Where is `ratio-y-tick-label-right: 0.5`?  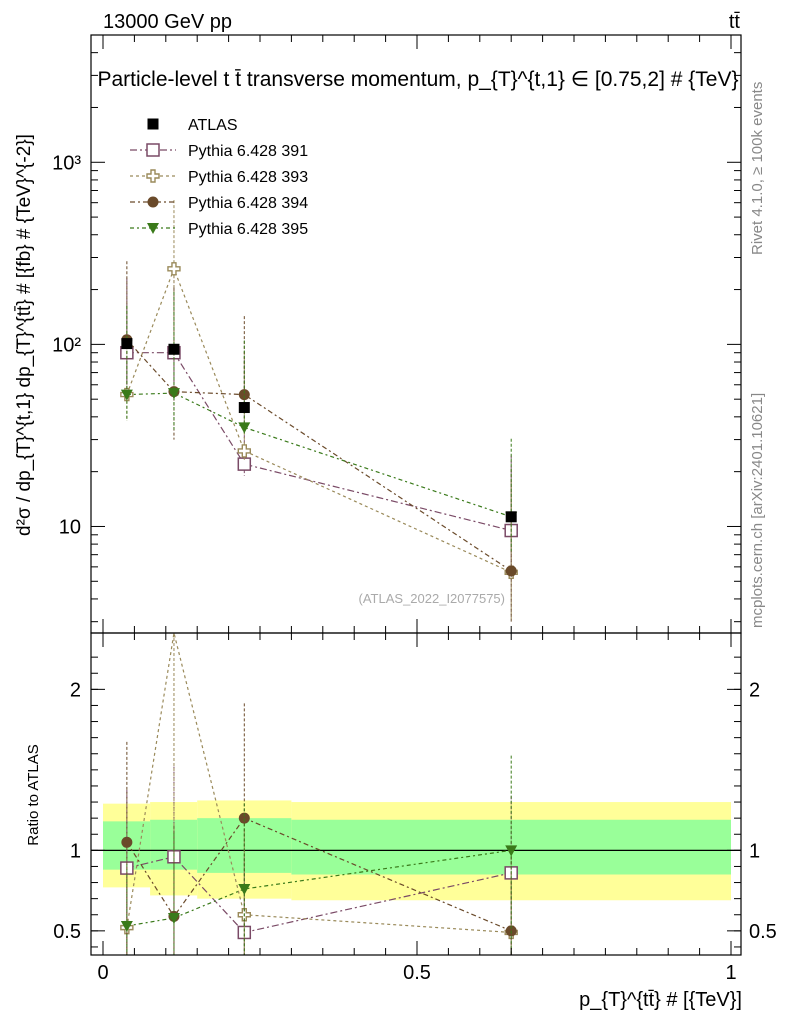 ratio-y-tick-label-right: 0.5 is located at coordinates (763, 932).